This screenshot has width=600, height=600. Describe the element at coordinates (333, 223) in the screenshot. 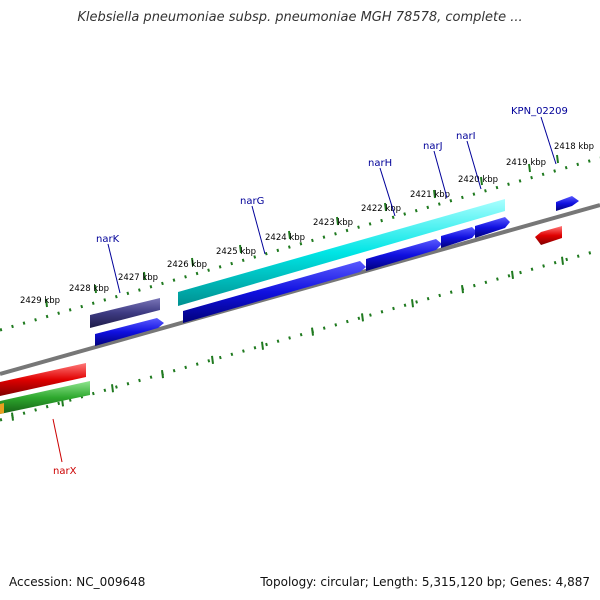

I see `ruler-tick-label: 2423 kbp` at that location.